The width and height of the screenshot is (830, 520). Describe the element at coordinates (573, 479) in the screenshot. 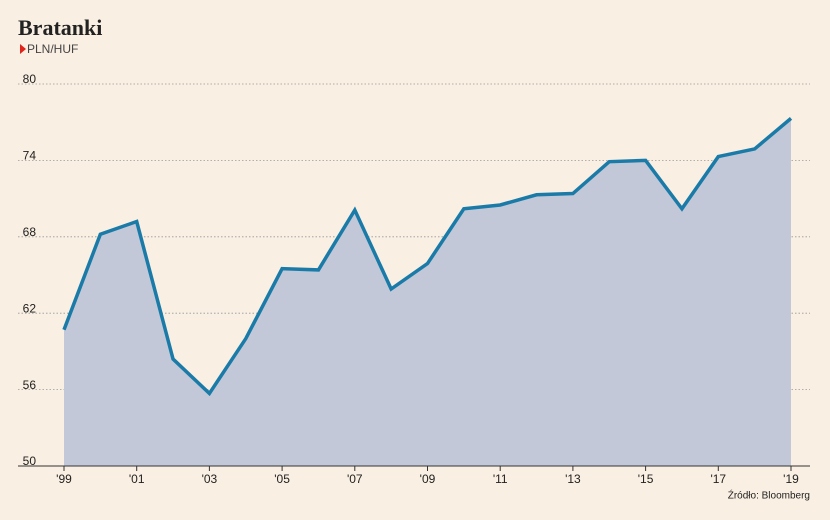

I see `x-tick-label: '13` at that location.